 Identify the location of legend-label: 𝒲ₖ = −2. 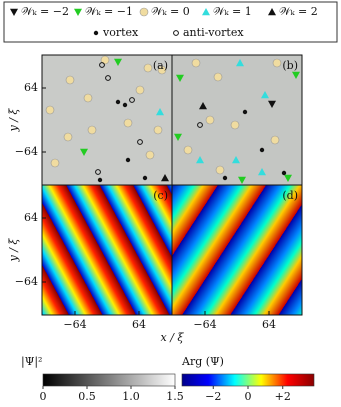
(45, 11).